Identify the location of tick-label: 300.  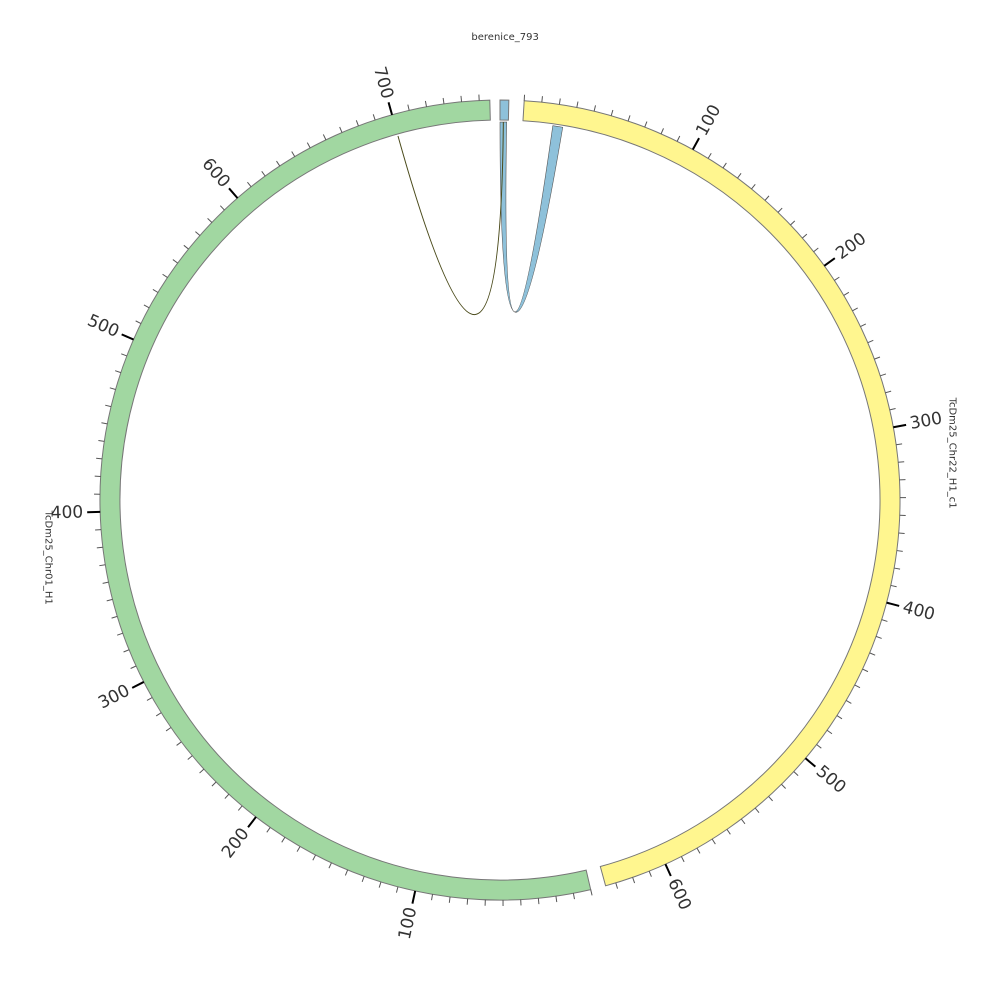
(114, 697).